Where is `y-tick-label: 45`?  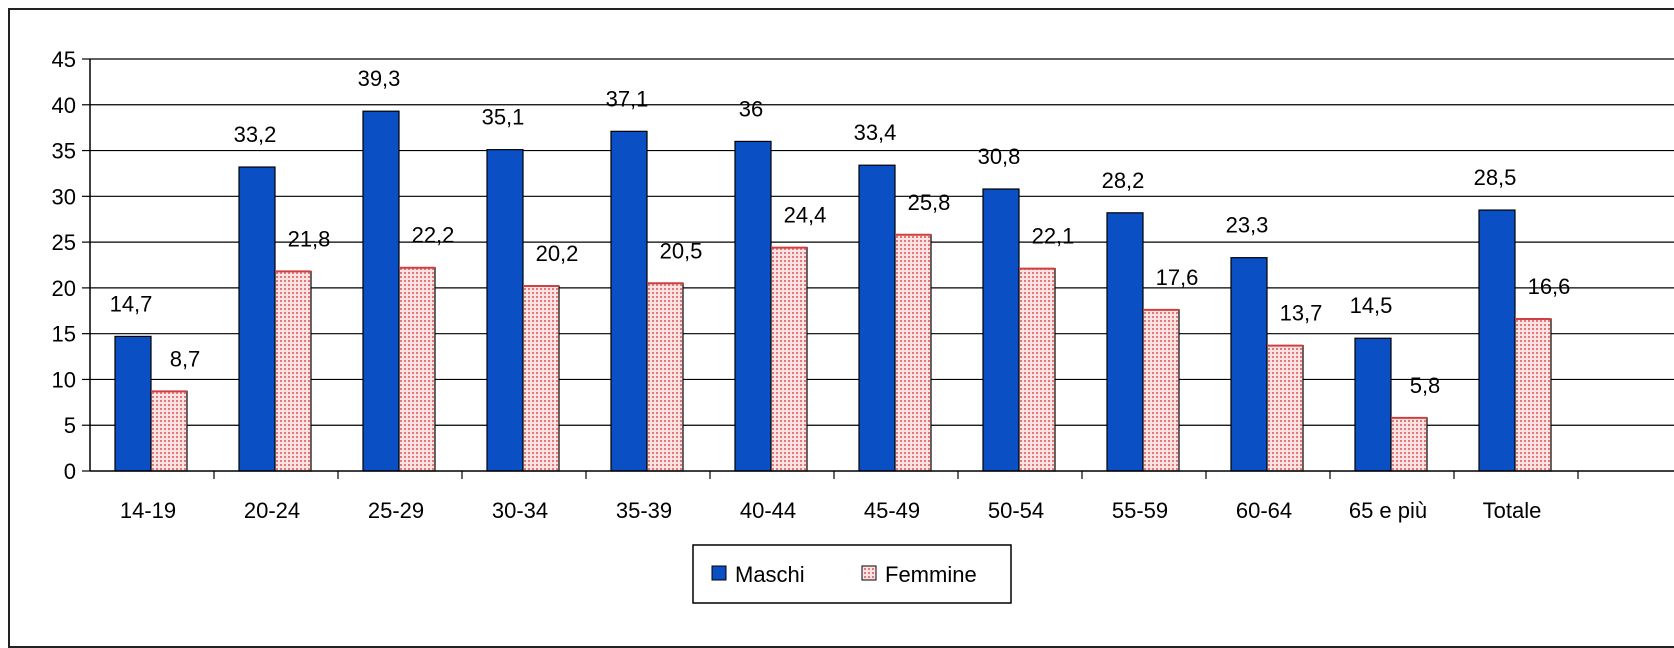
y-tick-label: 45 is located at coordinates (64, 59).